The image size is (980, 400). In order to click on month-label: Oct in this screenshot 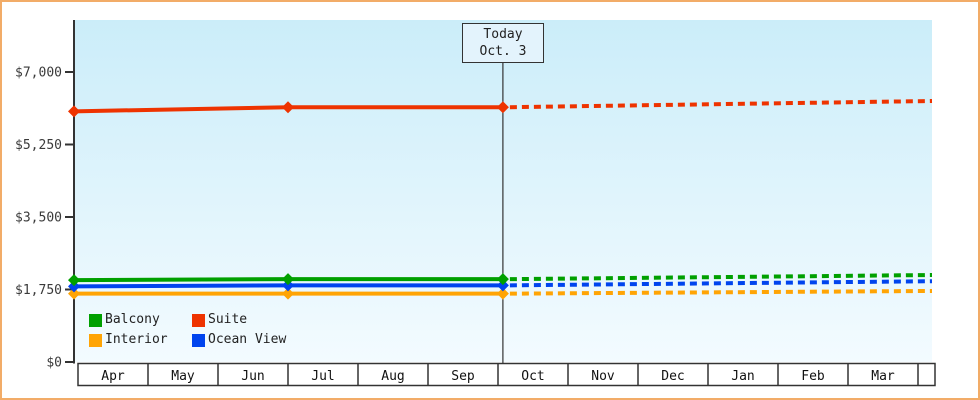, I will do `click(532, 376)`.